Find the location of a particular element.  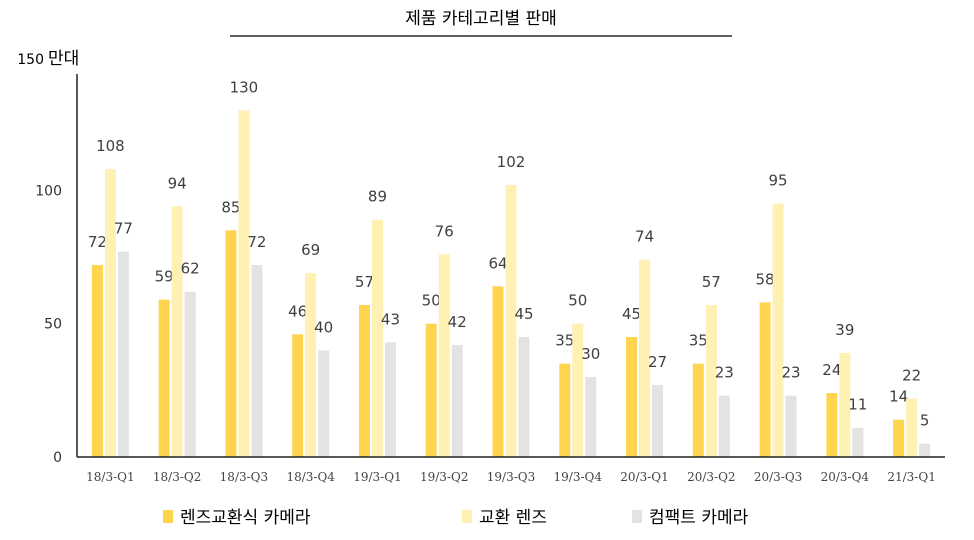

data-label: 59 is located at coordinates (164, 277).